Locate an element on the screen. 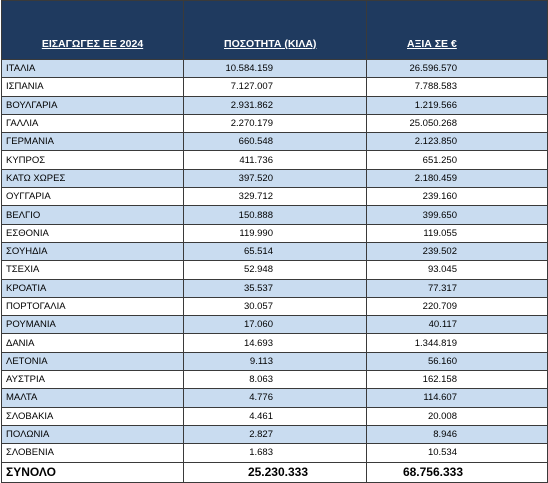 Image resolution: width=548 pixels, height=483 pixels. data-row: ΤΣΕΧΙΑ 52.948 93.045 is located at coordinates (274, 270).